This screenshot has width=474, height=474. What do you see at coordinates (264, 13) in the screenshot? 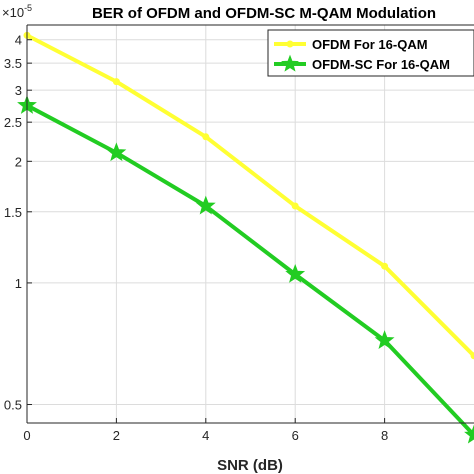
I see `chart-title: BER of OFDM and OFDM-SC M-QAM Modulation` at bounding box center [264, 13].